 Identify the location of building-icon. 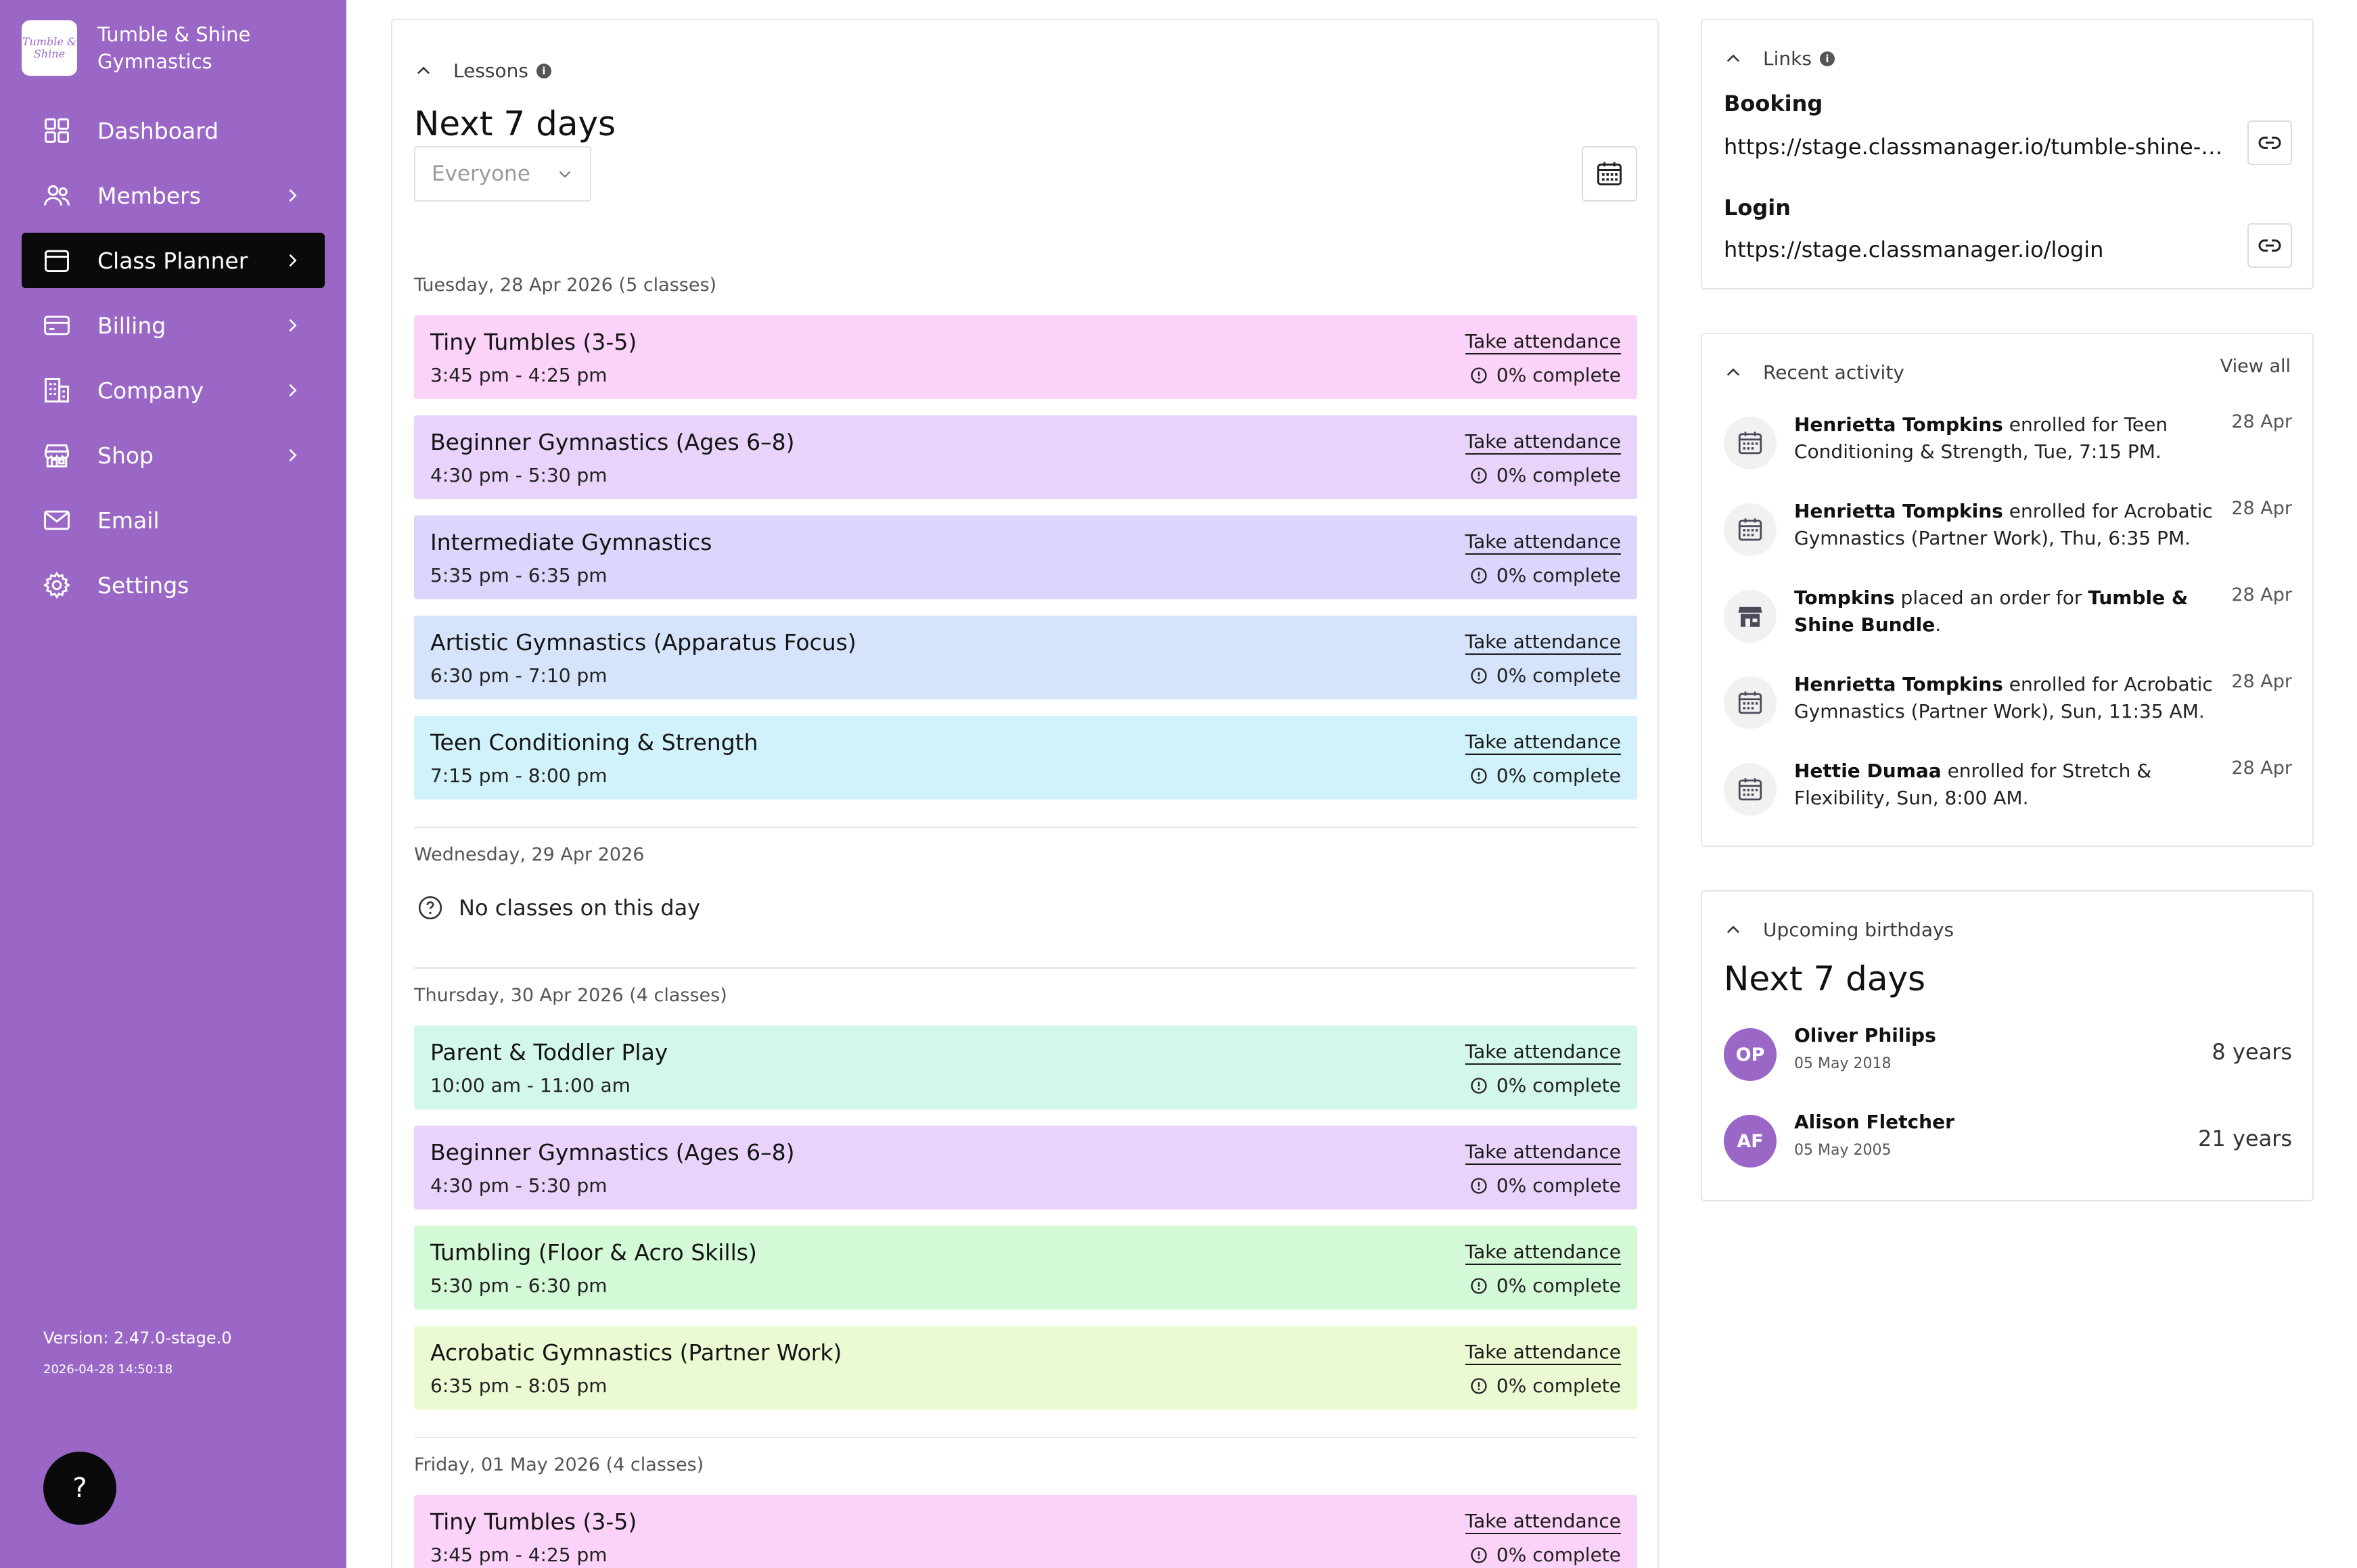
(57, 390).